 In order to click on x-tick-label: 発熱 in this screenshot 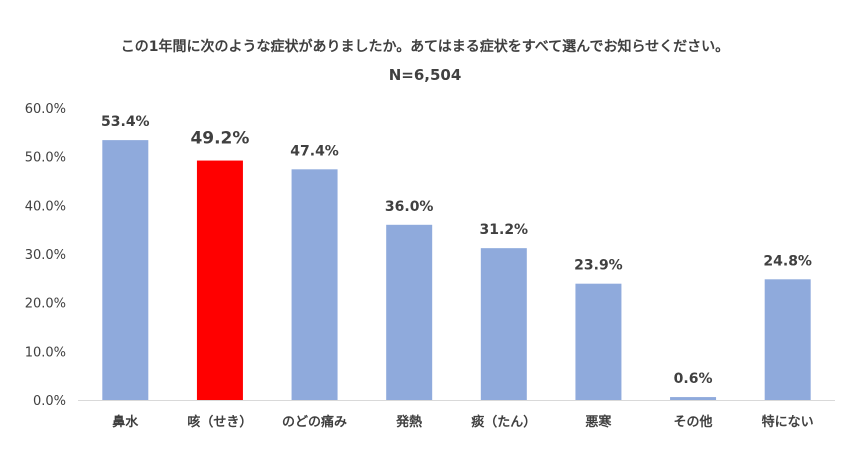, I will do `click(408, 422)`.